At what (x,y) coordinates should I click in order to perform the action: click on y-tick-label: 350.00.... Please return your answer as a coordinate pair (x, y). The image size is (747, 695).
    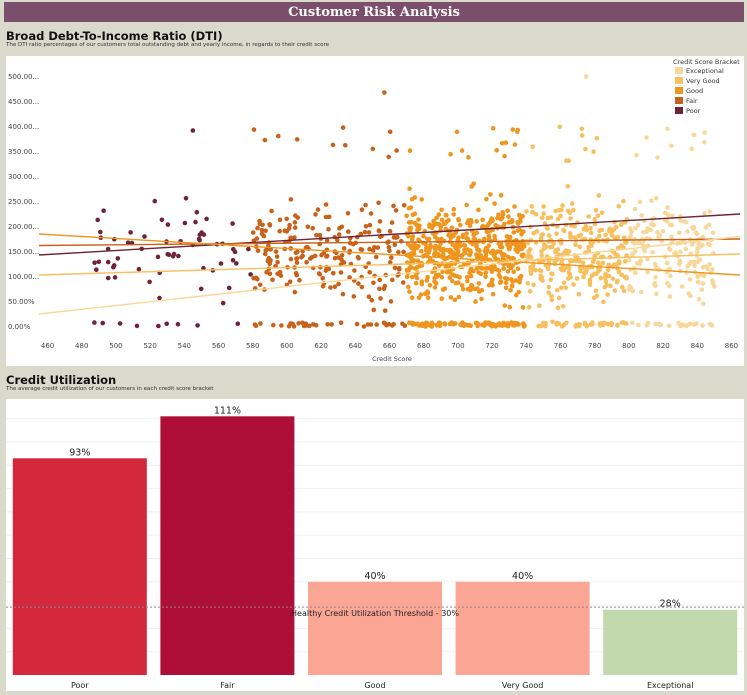
    Looking at the image, I should click on (23, 152).